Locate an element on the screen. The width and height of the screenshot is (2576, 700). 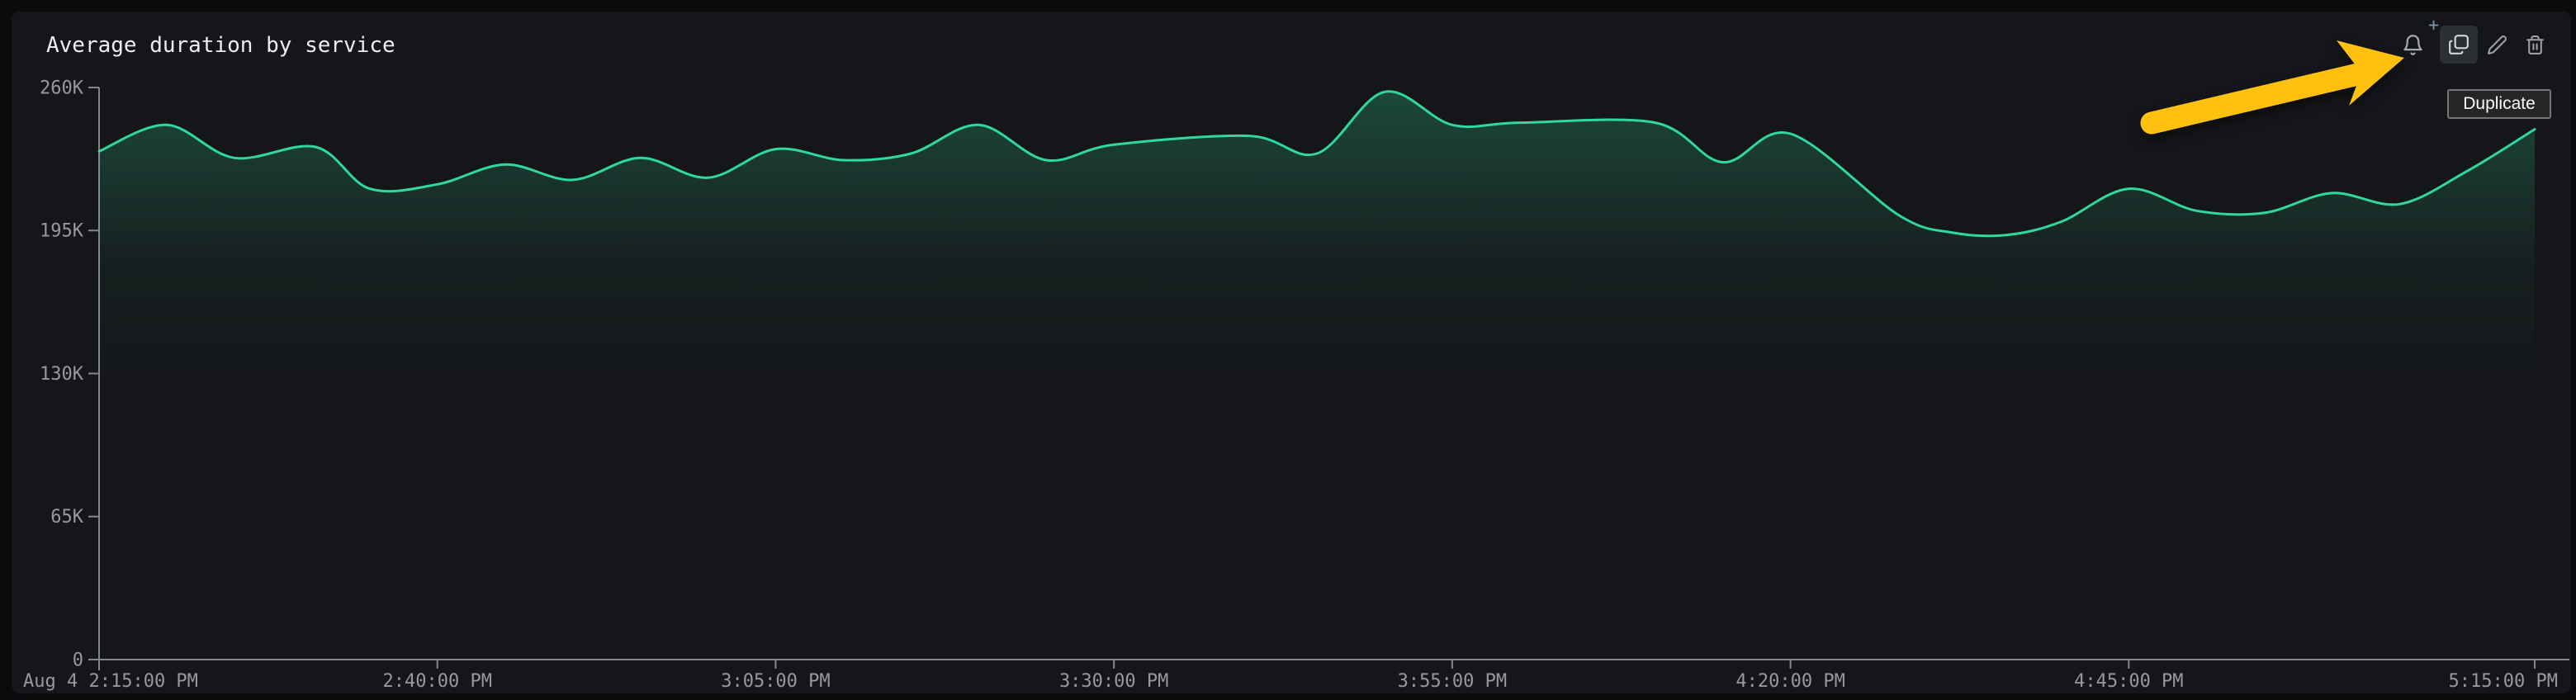
bell-icon is located at coordinates (2412, 45).